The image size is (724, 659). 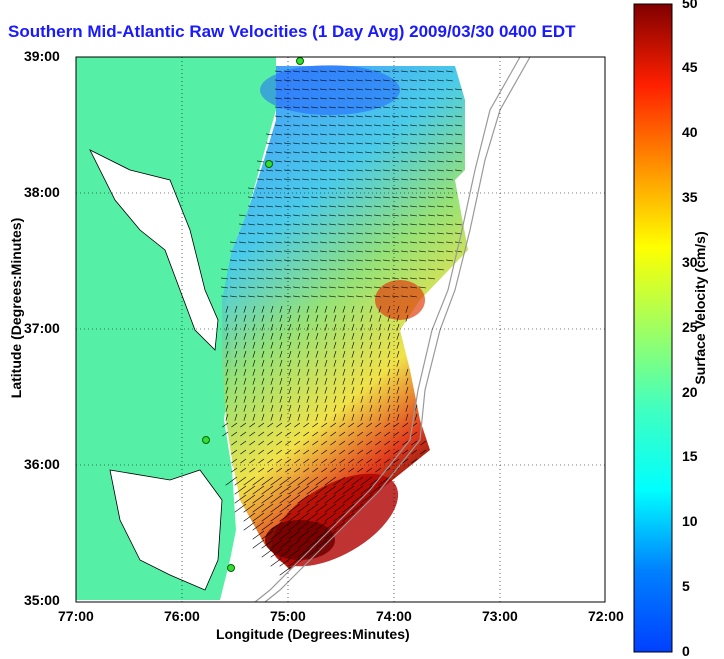 I want to click on pamlico-sound, so click(x=166, y=530).